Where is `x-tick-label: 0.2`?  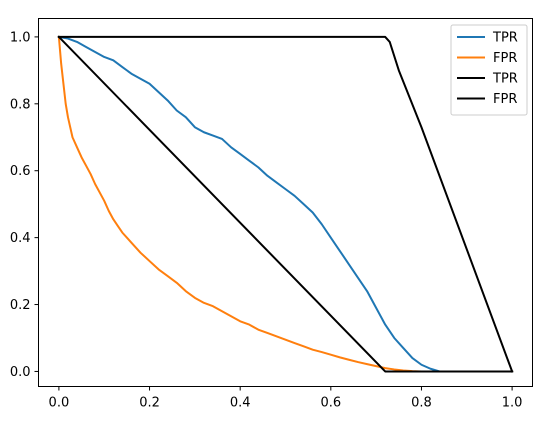 x-tick-label: 0.2 is located at coordinates (149, 403).